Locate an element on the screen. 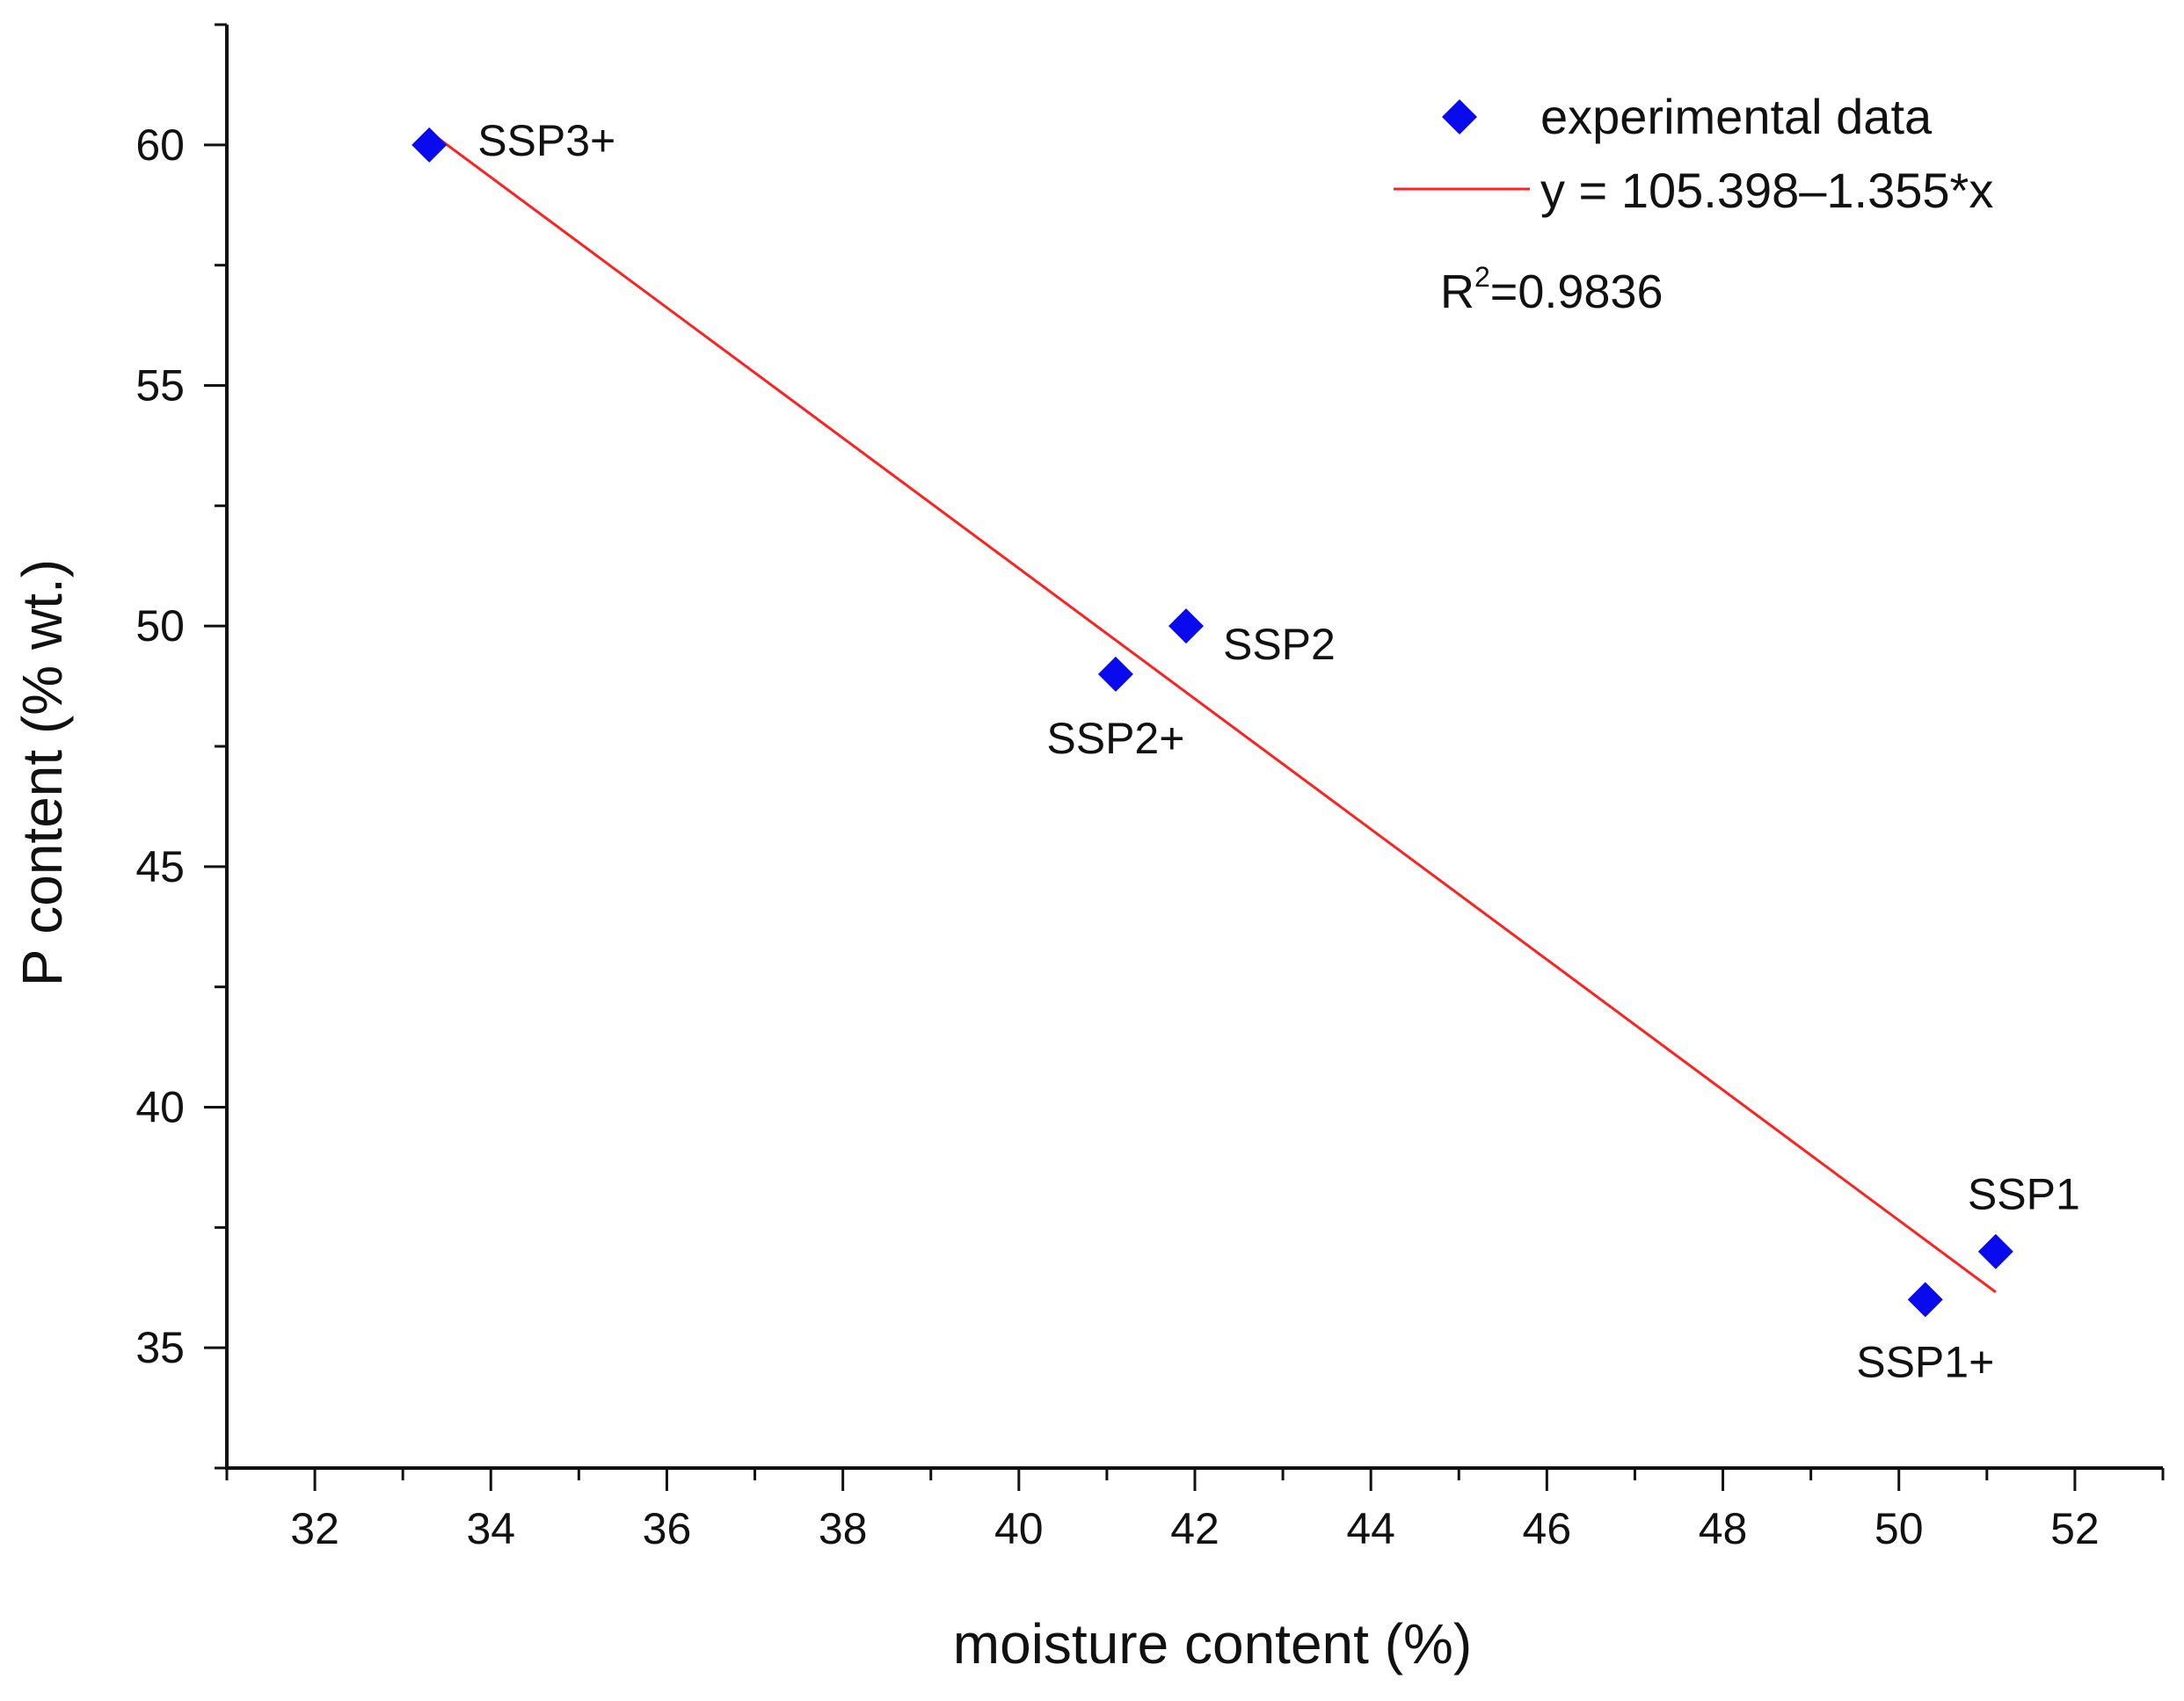 Image resolution: width=2184 pixels, height=1701 pixels. y-tick-label: 45 is located at coordinates (160, 867).